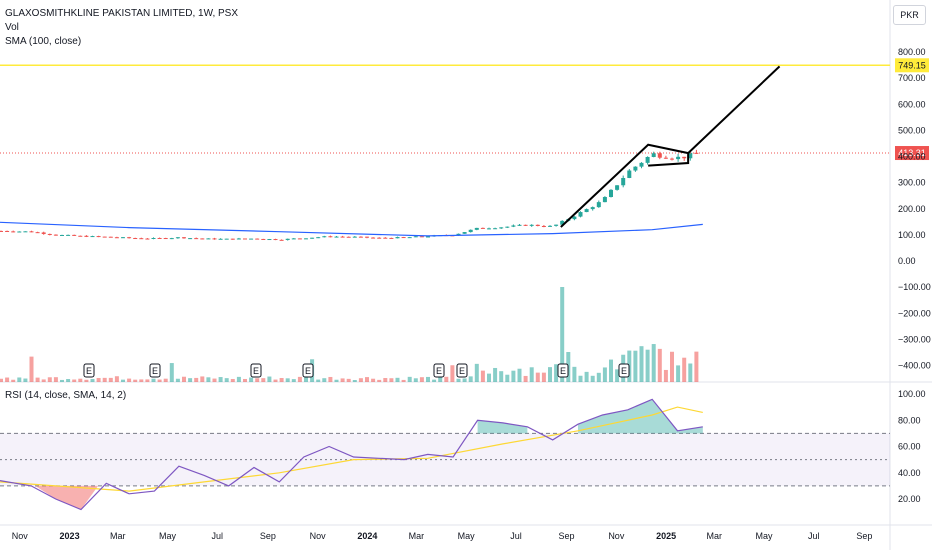  I want to click on currency-button: PKR, so click(909, 15).